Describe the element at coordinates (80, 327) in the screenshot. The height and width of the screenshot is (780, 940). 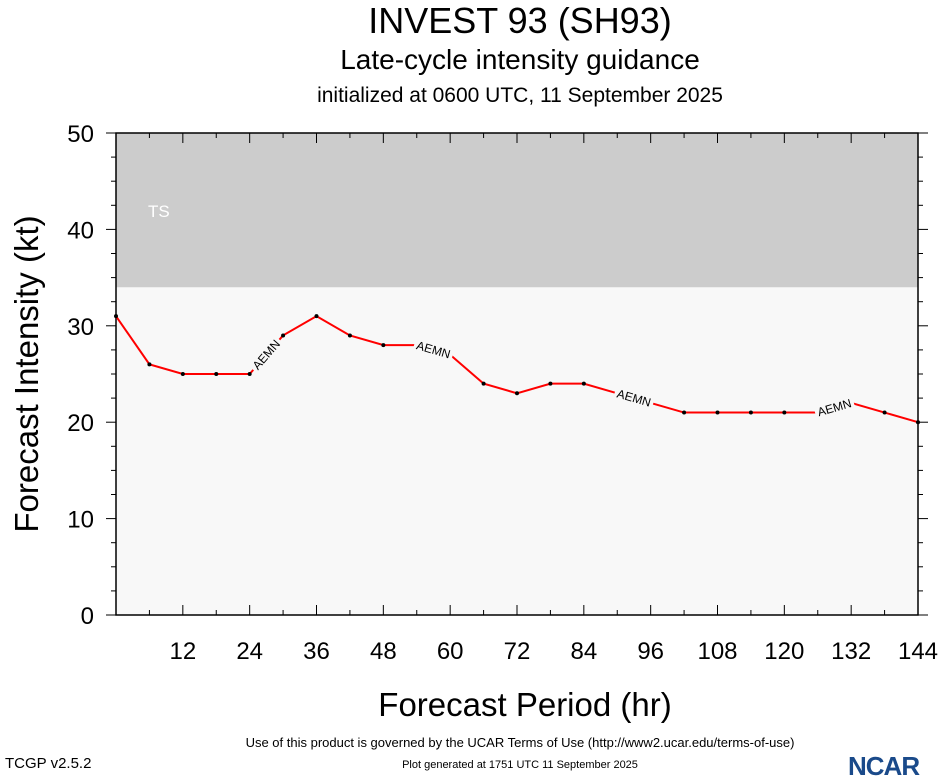
I see `y-tick-label: 30` at that location.